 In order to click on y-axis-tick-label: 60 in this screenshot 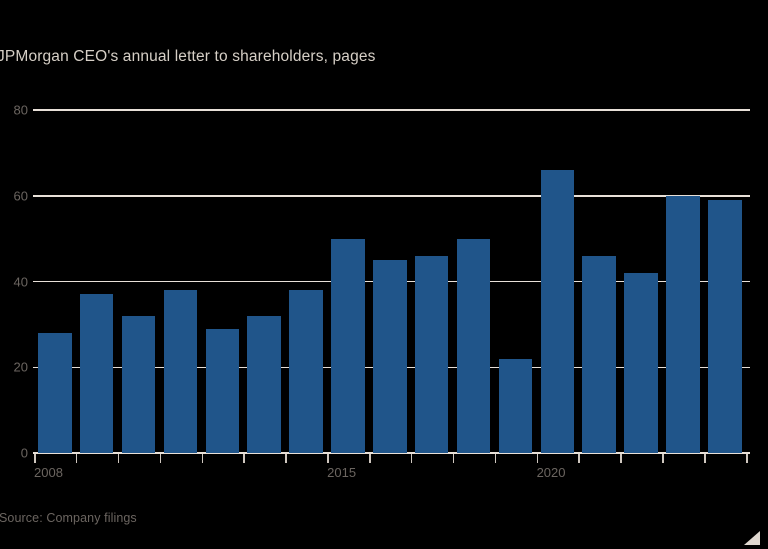, I will do `click(20, 196)`.